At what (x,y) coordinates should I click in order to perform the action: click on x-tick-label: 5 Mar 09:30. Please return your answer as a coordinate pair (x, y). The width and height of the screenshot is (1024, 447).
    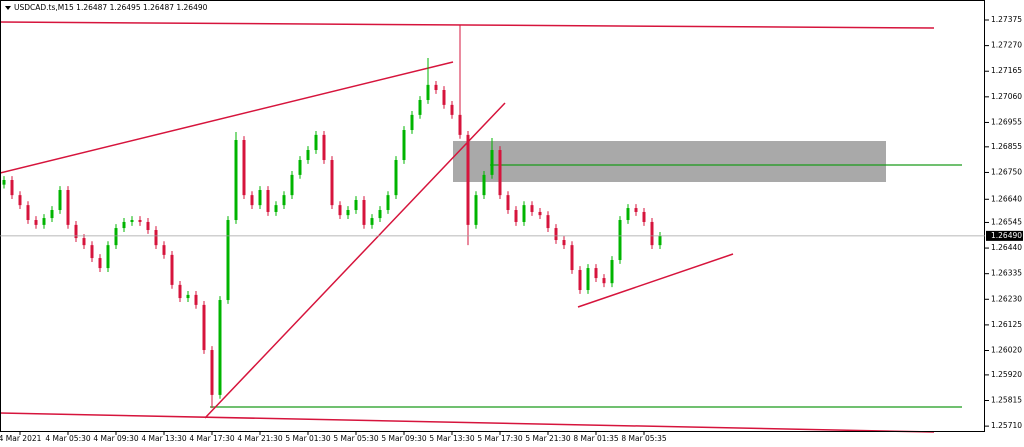
    Looking at the image, I should click on (404, 438).